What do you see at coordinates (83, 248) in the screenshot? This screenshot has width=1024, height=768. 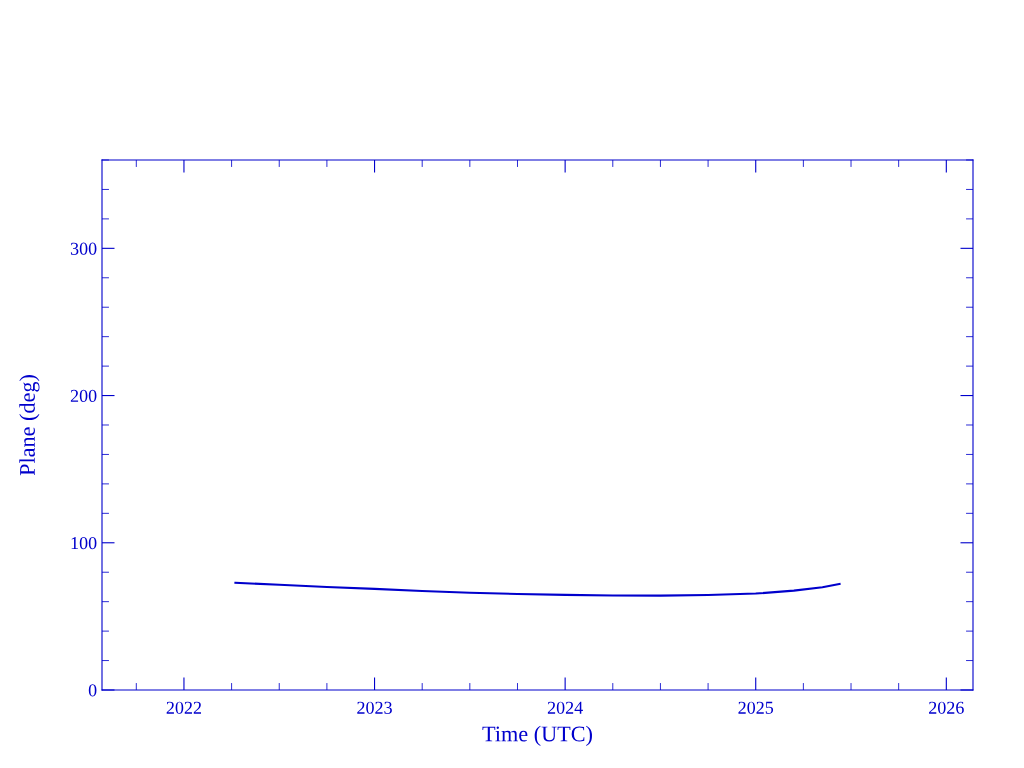 I see `y-tick-label: 300` at bounding box center [83, 248].